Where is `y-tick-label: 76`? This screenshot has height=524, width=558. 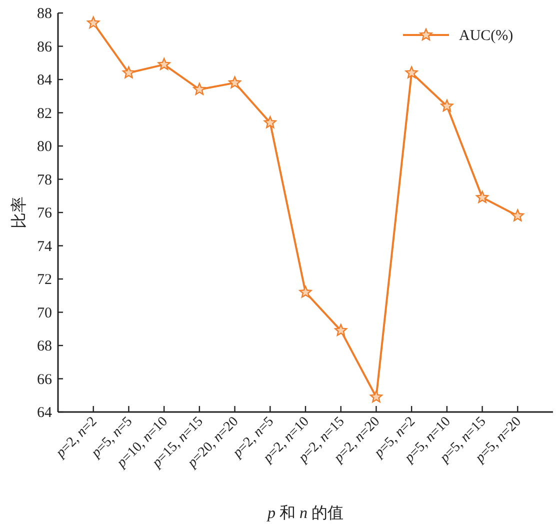
y-tick-label: 76 is located at coordinates (44, 214).